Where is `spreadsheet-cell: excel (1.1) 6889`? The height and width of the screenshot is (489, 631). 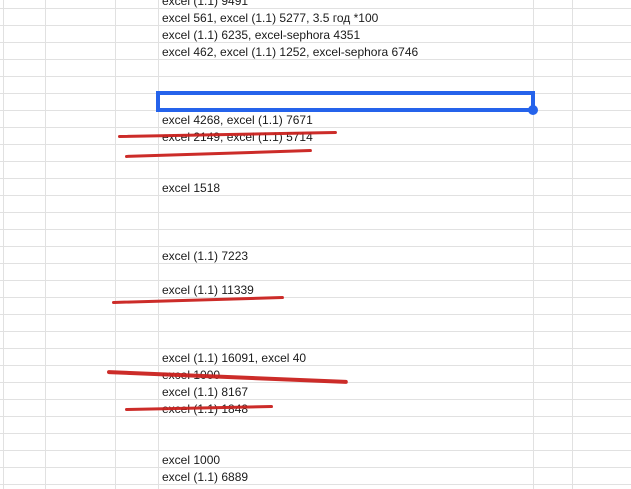
spreadsheet-cell: excel (1.1) 6889 is located at coordinates (205, 477).